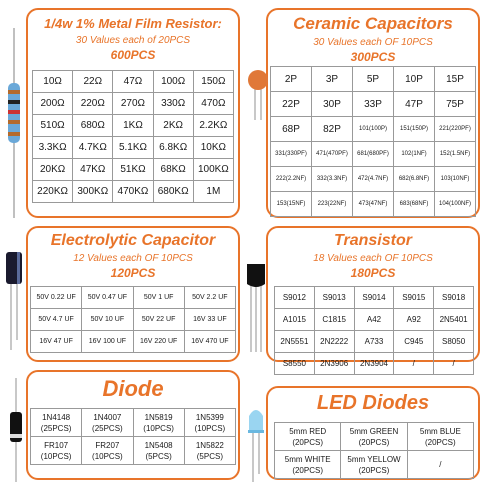 The height and width of the screenshot is (488, 488). What do you see at coordinates (56, 417) in the screenshot?
I see `diode-cell-label: 1N4148` at bounding box center [56, 417].